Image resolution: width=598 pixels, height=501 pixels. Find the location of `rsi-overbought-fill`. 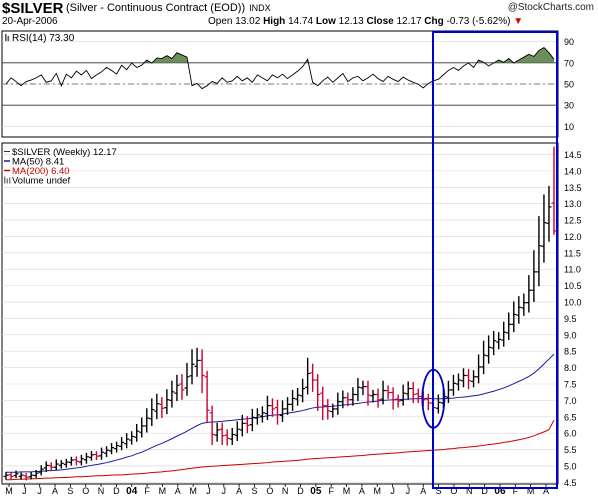

rsi-overbought-fill is located at coordinates (534, 55).